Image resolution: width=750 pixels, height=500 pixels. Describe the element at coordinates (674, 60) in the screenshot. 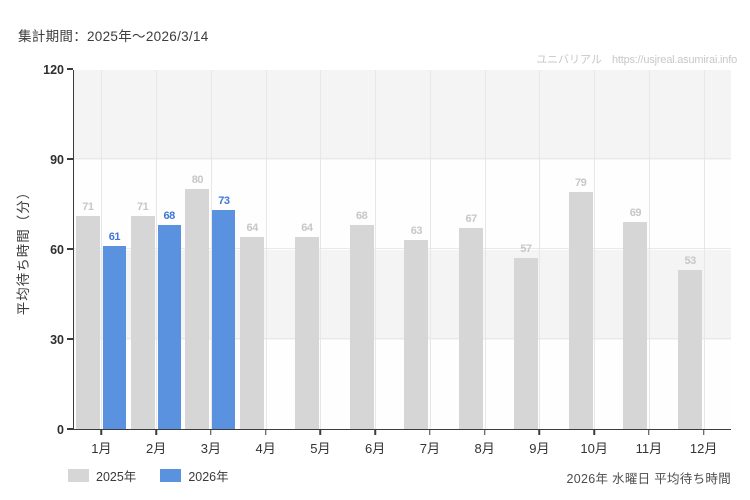

I see `watermark-url: https://usjreal.asumirai.info` at that location.